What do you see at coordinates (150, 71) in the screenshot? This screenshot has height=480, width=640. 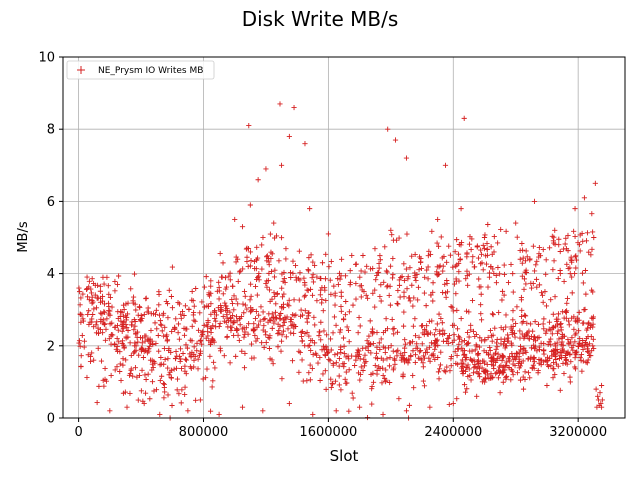 I see `legend-label: NE_Prysm IO Writes MB` at bounding box center [150, 71].